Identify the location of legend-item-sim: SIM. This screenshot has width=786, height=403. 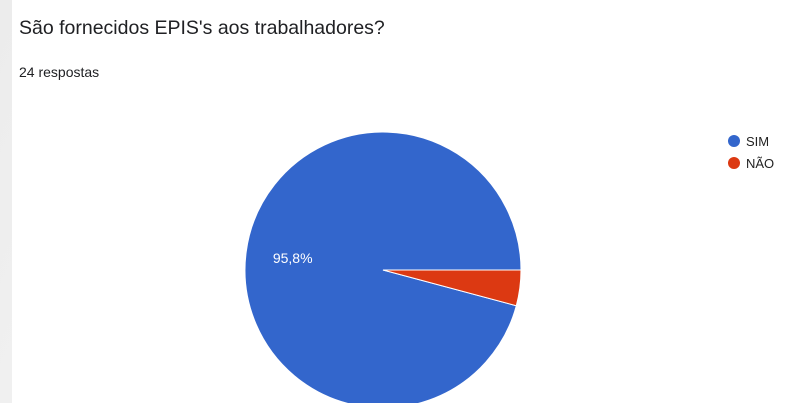
(751, 141).